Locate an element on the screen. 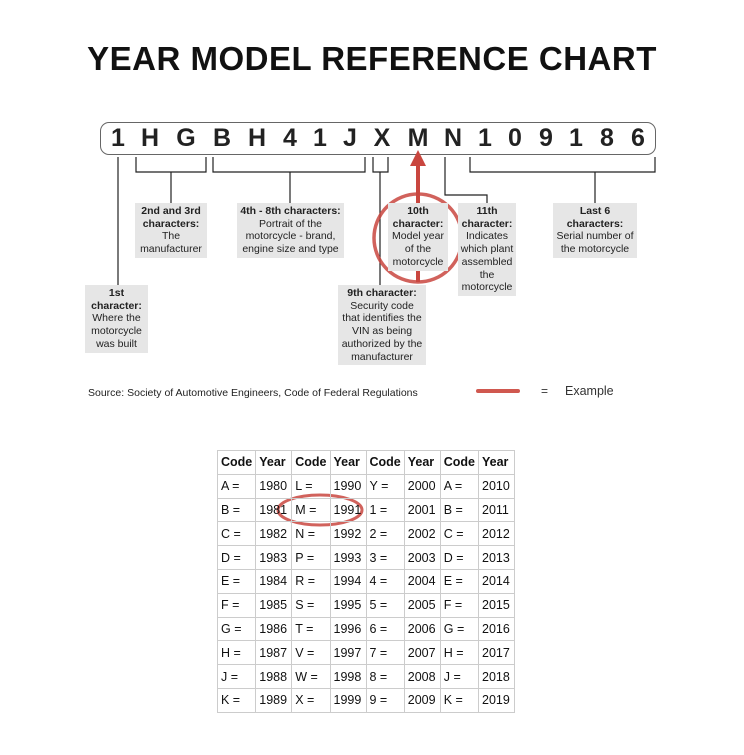 This screenshot has height=755, width=744. bracket-4th-8th is located at coordinates (289, 180).